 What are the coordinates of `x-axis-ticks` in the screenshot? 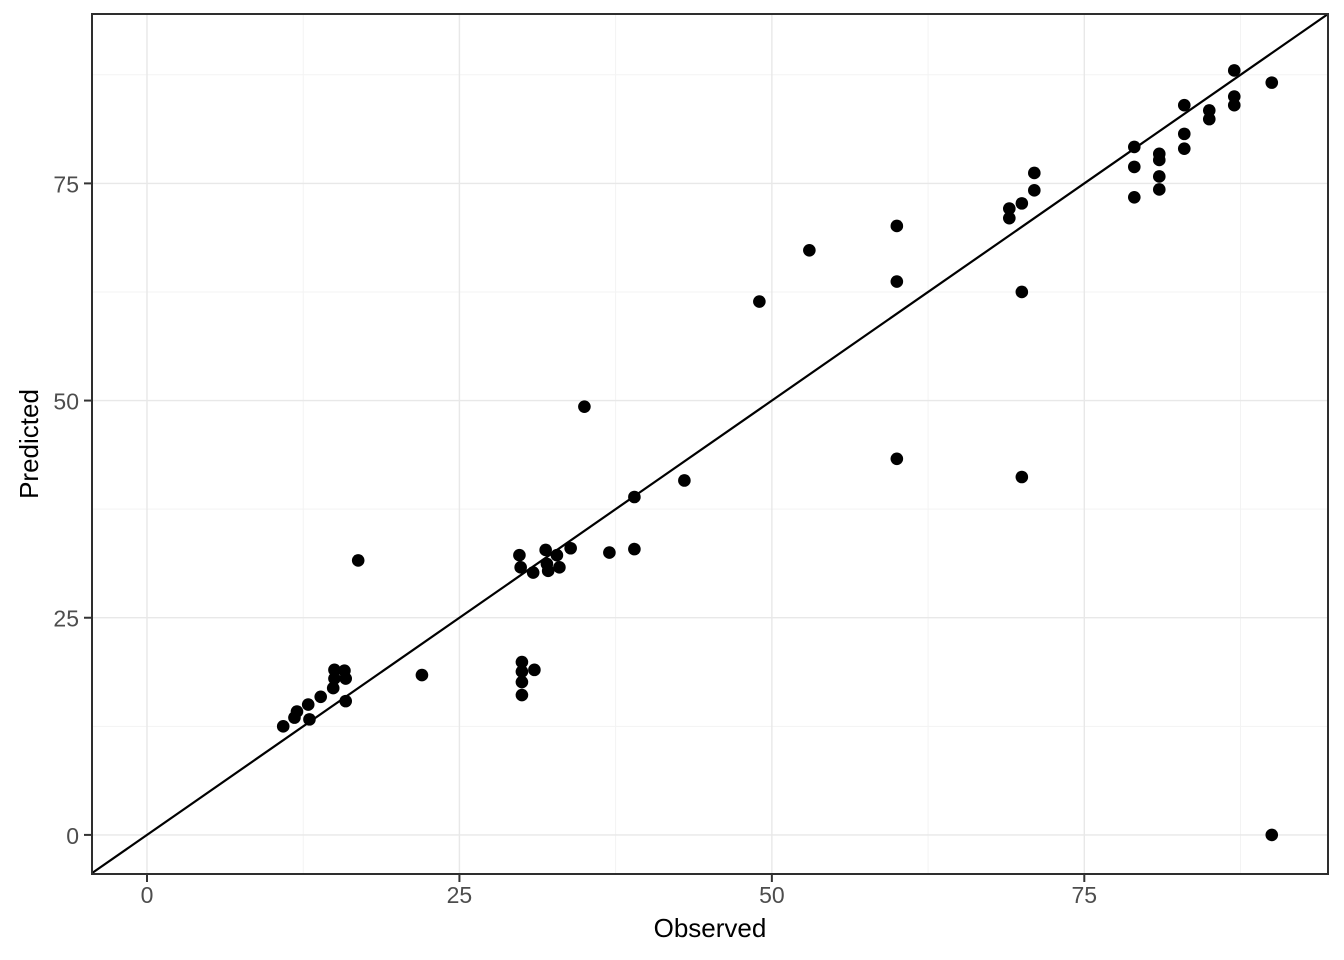 It's located at (615, 878).